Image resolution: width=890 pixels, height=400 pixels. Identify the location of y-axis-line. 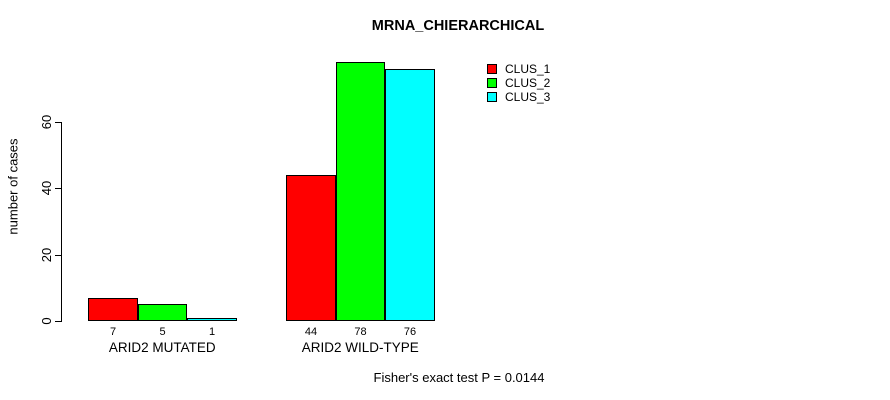
(61, 222).